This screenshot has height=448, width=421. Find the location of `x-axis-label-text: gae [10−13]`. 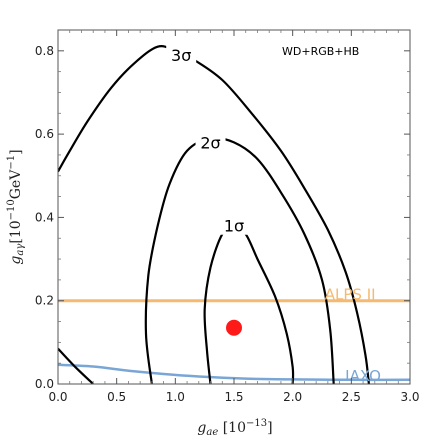

x-axis-label-text: gae [10−13] is located at coordinates (234, 428).